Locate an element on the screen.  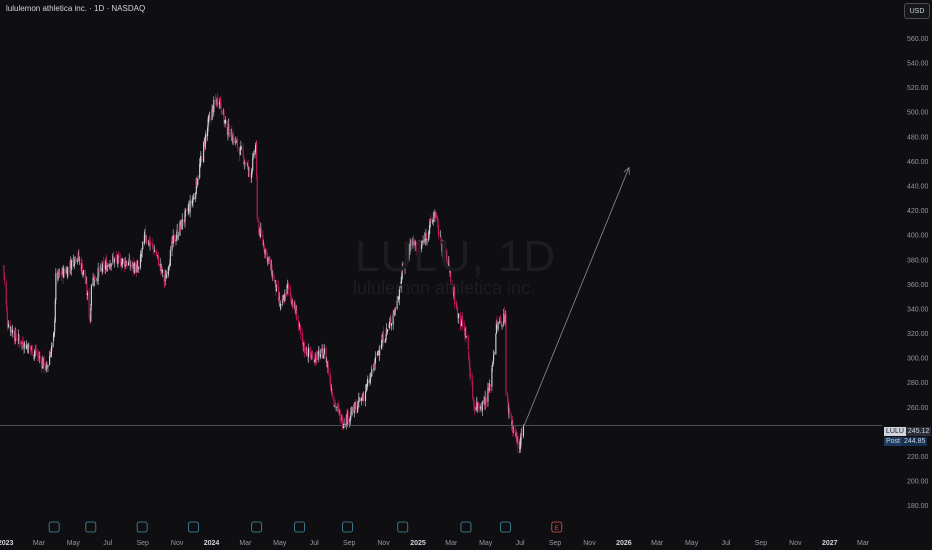
y-tick-label: 320.00 is located at coordinates (918, 334).